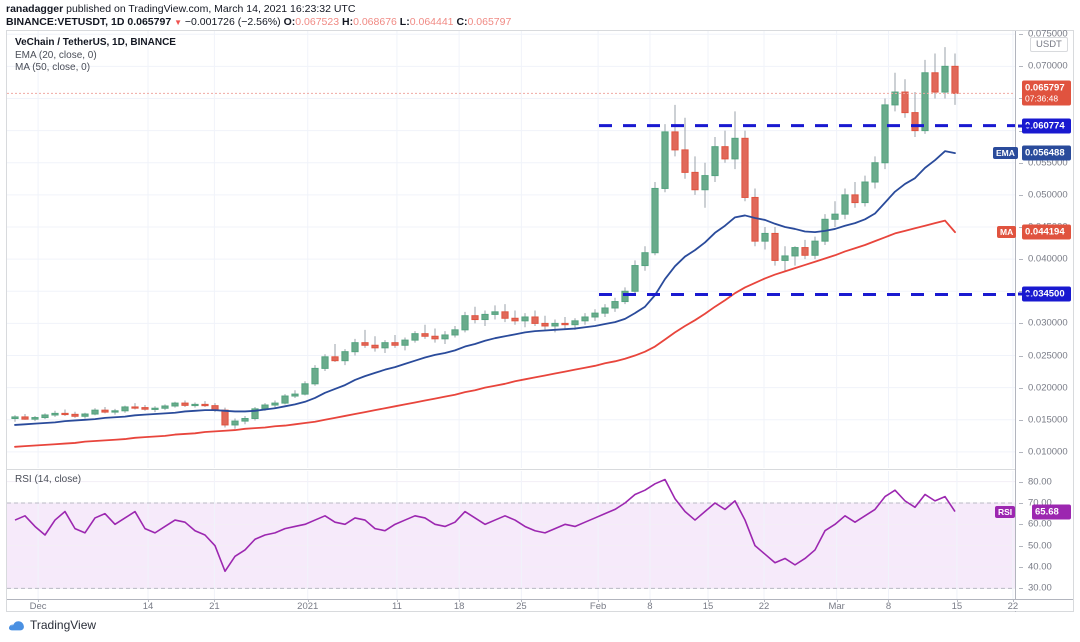  I want to click on rsi-axis-label: 60.00, so click(1040, 524).